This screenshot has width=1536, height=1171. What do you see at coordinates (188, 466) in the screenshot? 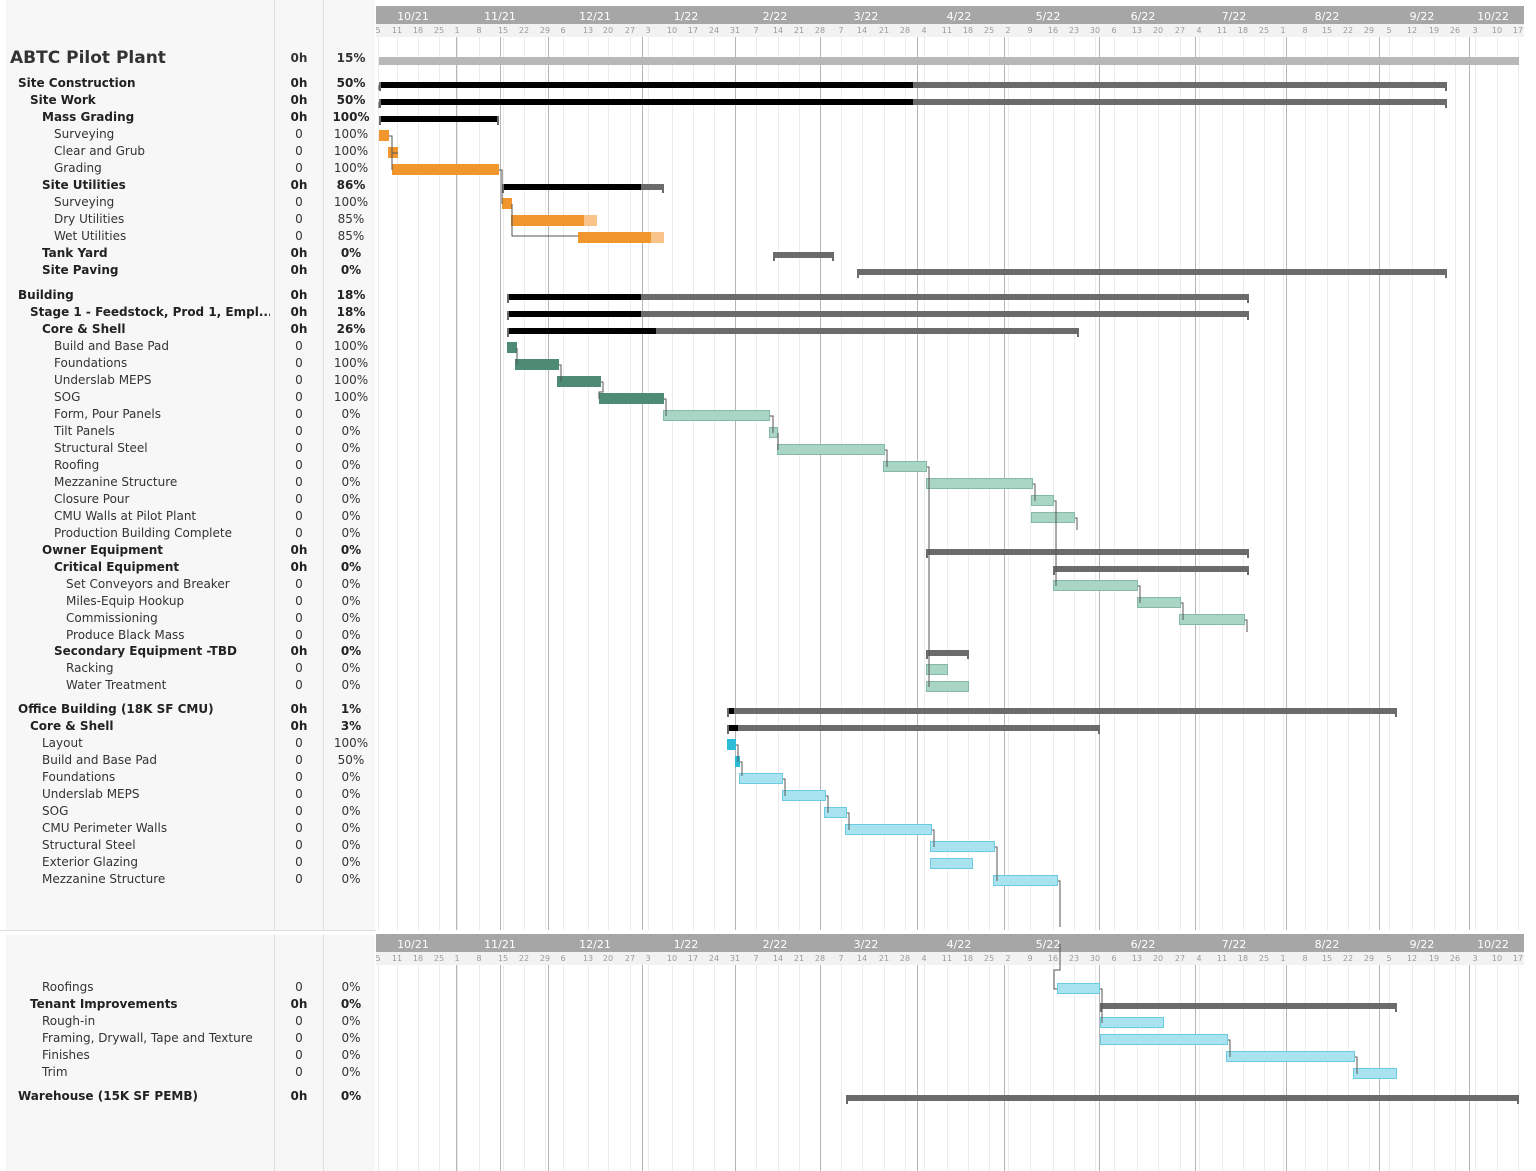
I see `task-row: Roofing 0 0%` at bounding box center [188, 466].